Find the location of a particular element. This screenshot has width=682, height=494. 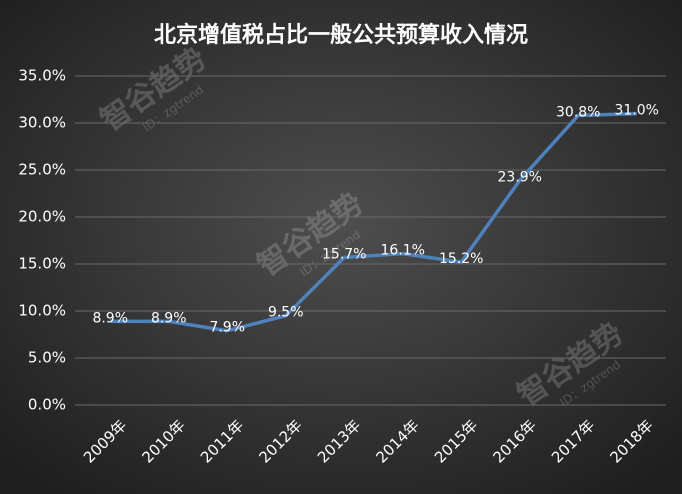

data-label: 30.8% is located at coordinates (578, 112).